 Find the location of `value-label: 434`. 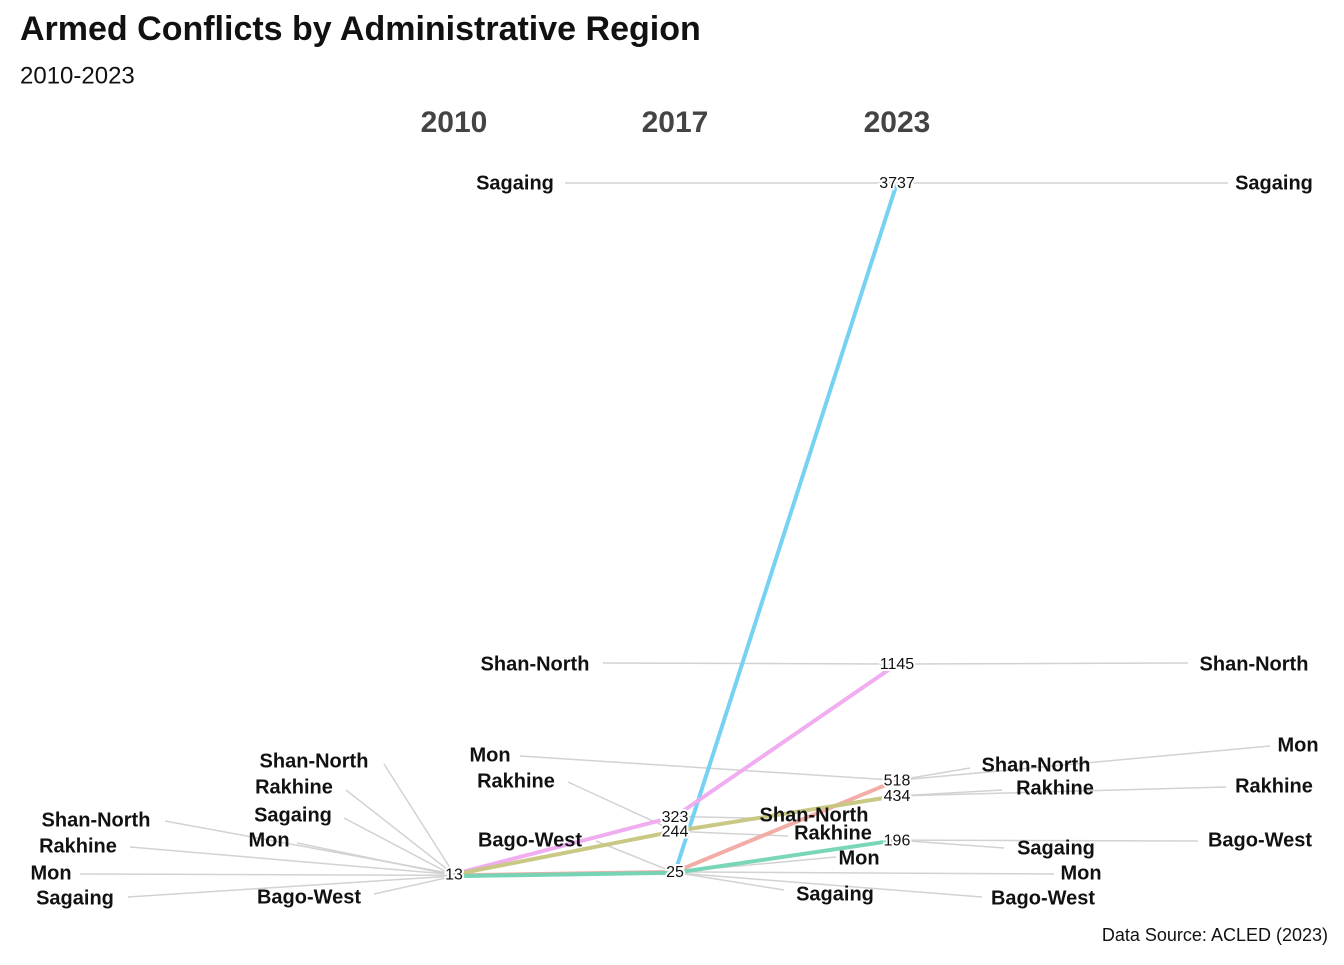

value-label: 434 is located at coordinates (897, 796).